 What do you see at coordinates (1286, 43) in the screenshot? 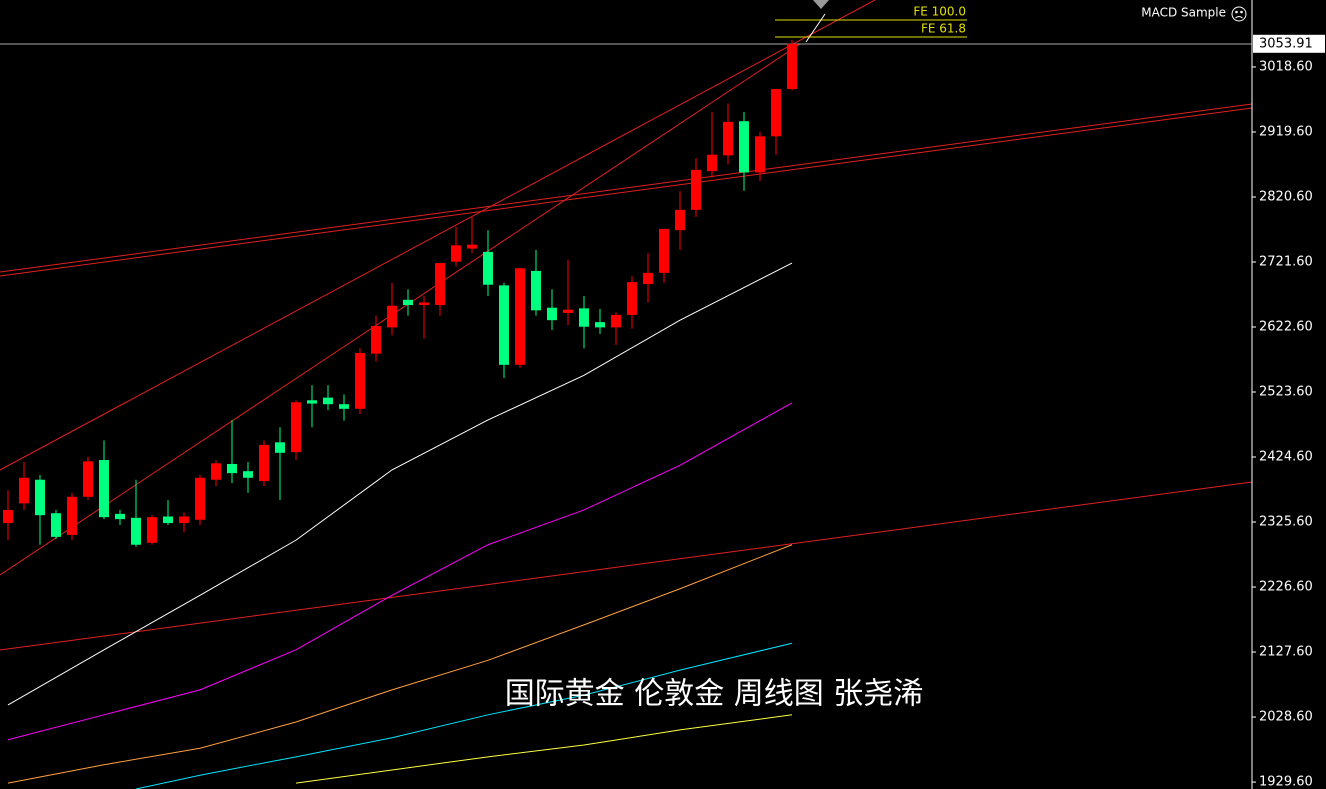
I see `last-price-label: 3053.91` at bounding box center [1286, 43].